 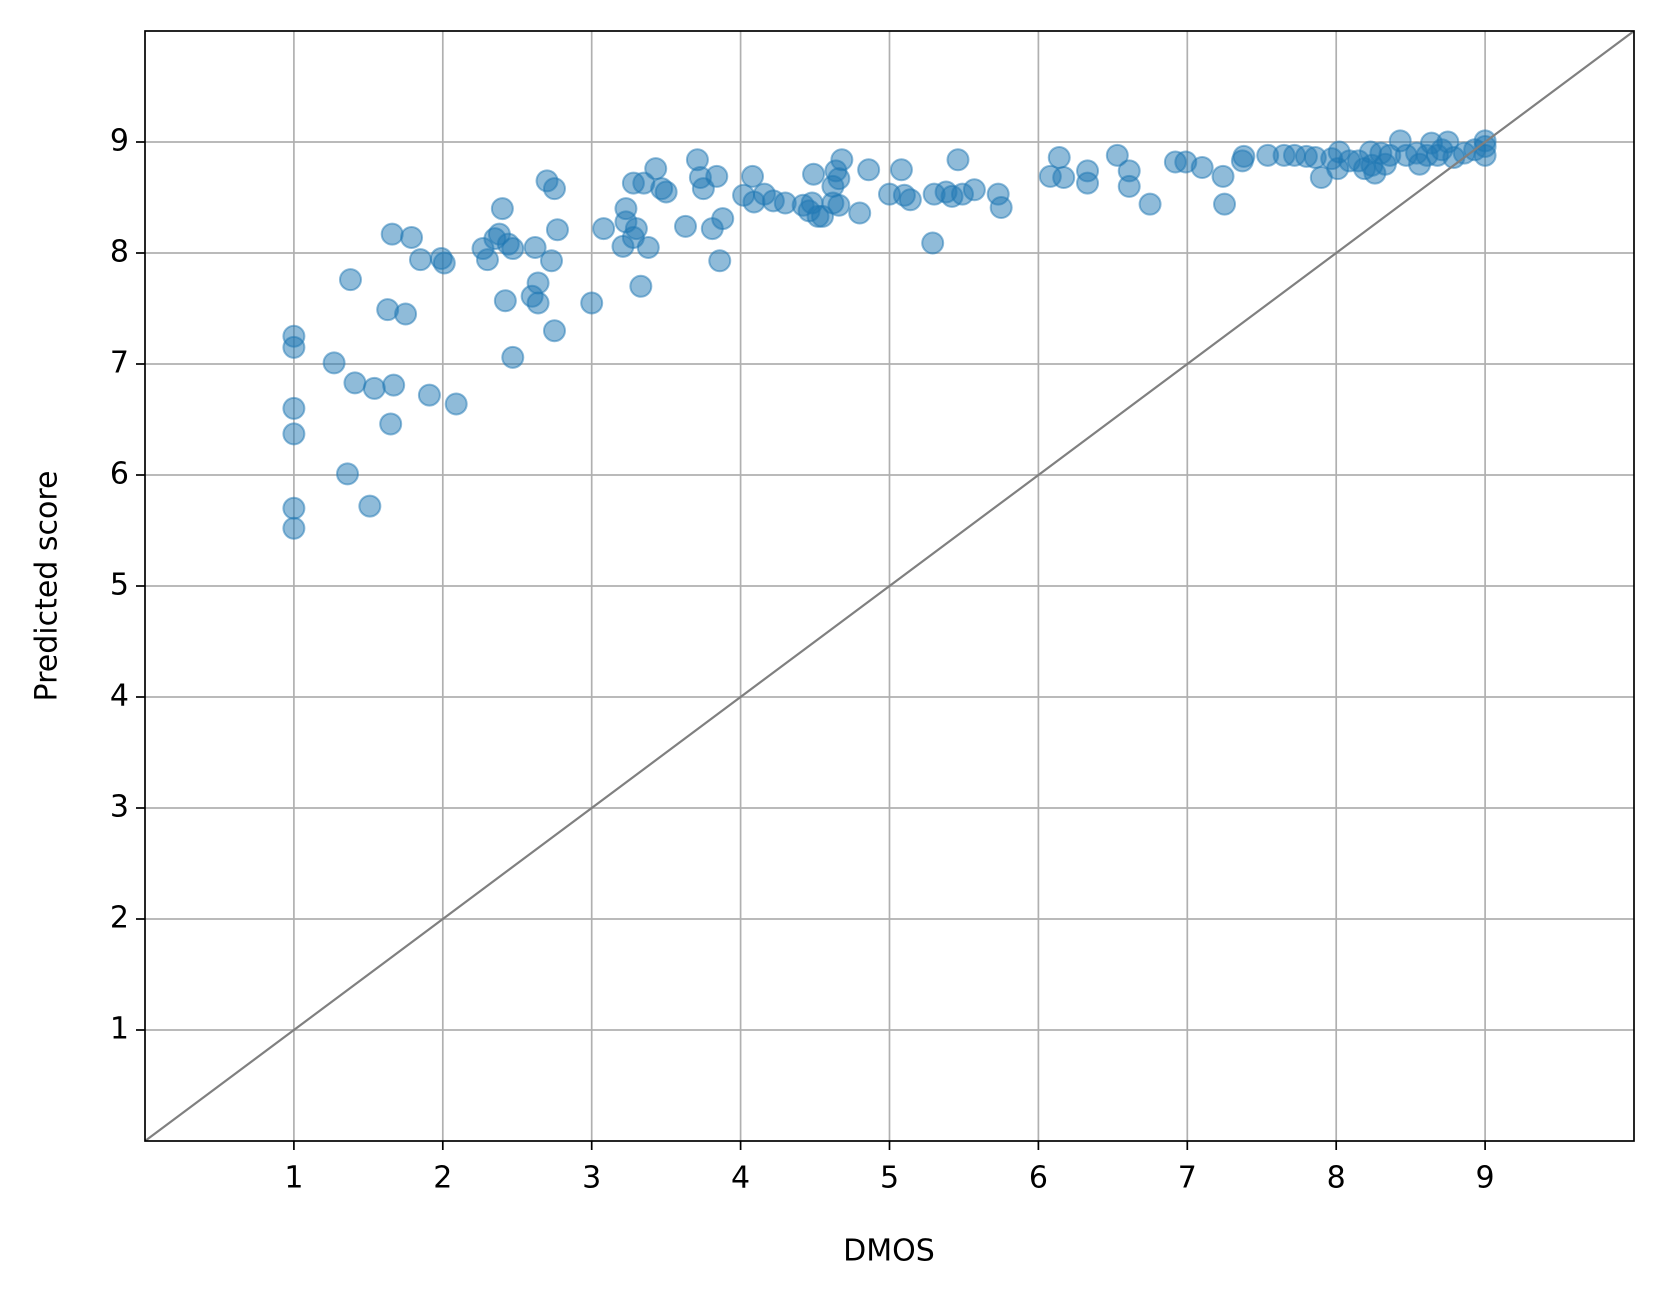 I want to click on x-tick-label: 7, so click(x=1187, y=1178).